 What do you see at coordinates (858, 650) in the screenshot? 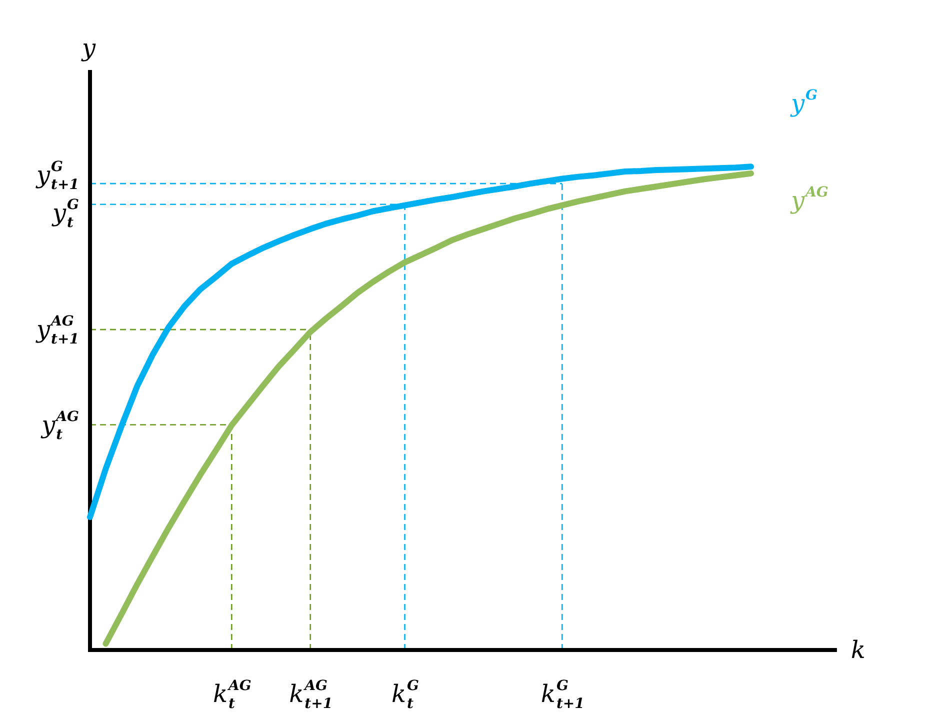
I see `x-axis-title: k` at bounding box center [858, 650].